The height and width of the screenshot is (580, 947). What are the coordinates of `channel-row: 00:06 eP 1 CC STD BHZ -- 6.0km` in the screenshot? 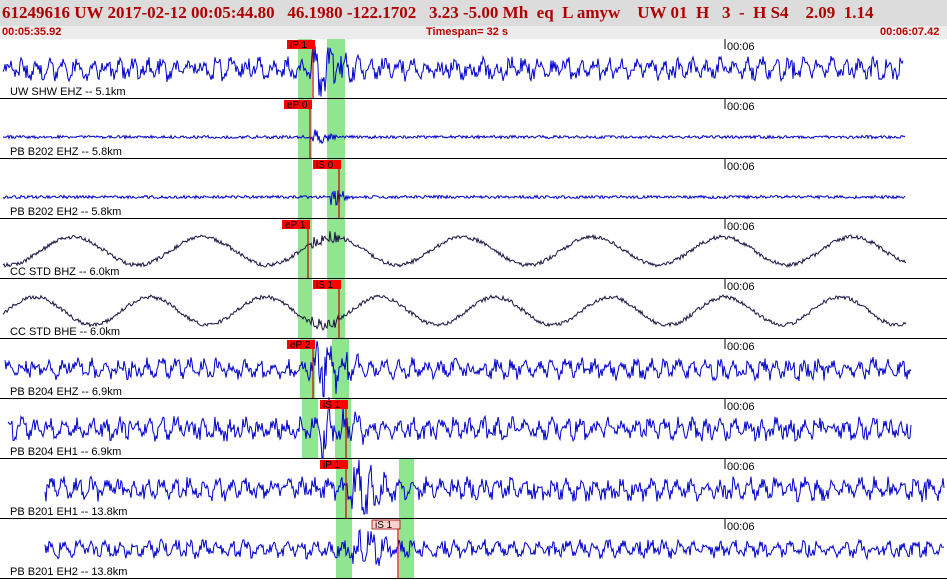 It's located at (473, 249).